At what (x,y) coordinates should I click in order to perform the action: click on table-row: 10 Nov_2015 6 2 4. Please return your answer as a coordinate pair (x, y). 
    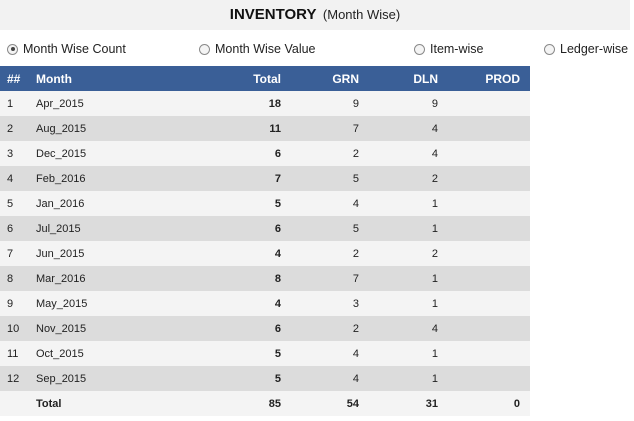
    Looking at the image, I should click on (265, 328).